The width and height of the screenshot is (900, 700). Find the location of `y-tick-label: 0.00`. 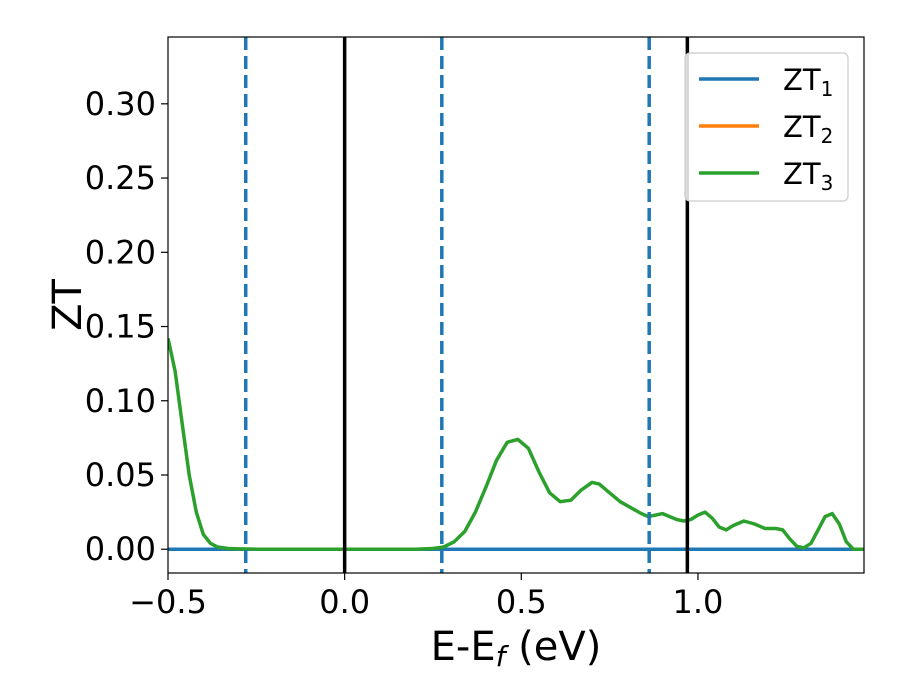

y-tick-label: 0.00 is located at coordinates (120, 549).